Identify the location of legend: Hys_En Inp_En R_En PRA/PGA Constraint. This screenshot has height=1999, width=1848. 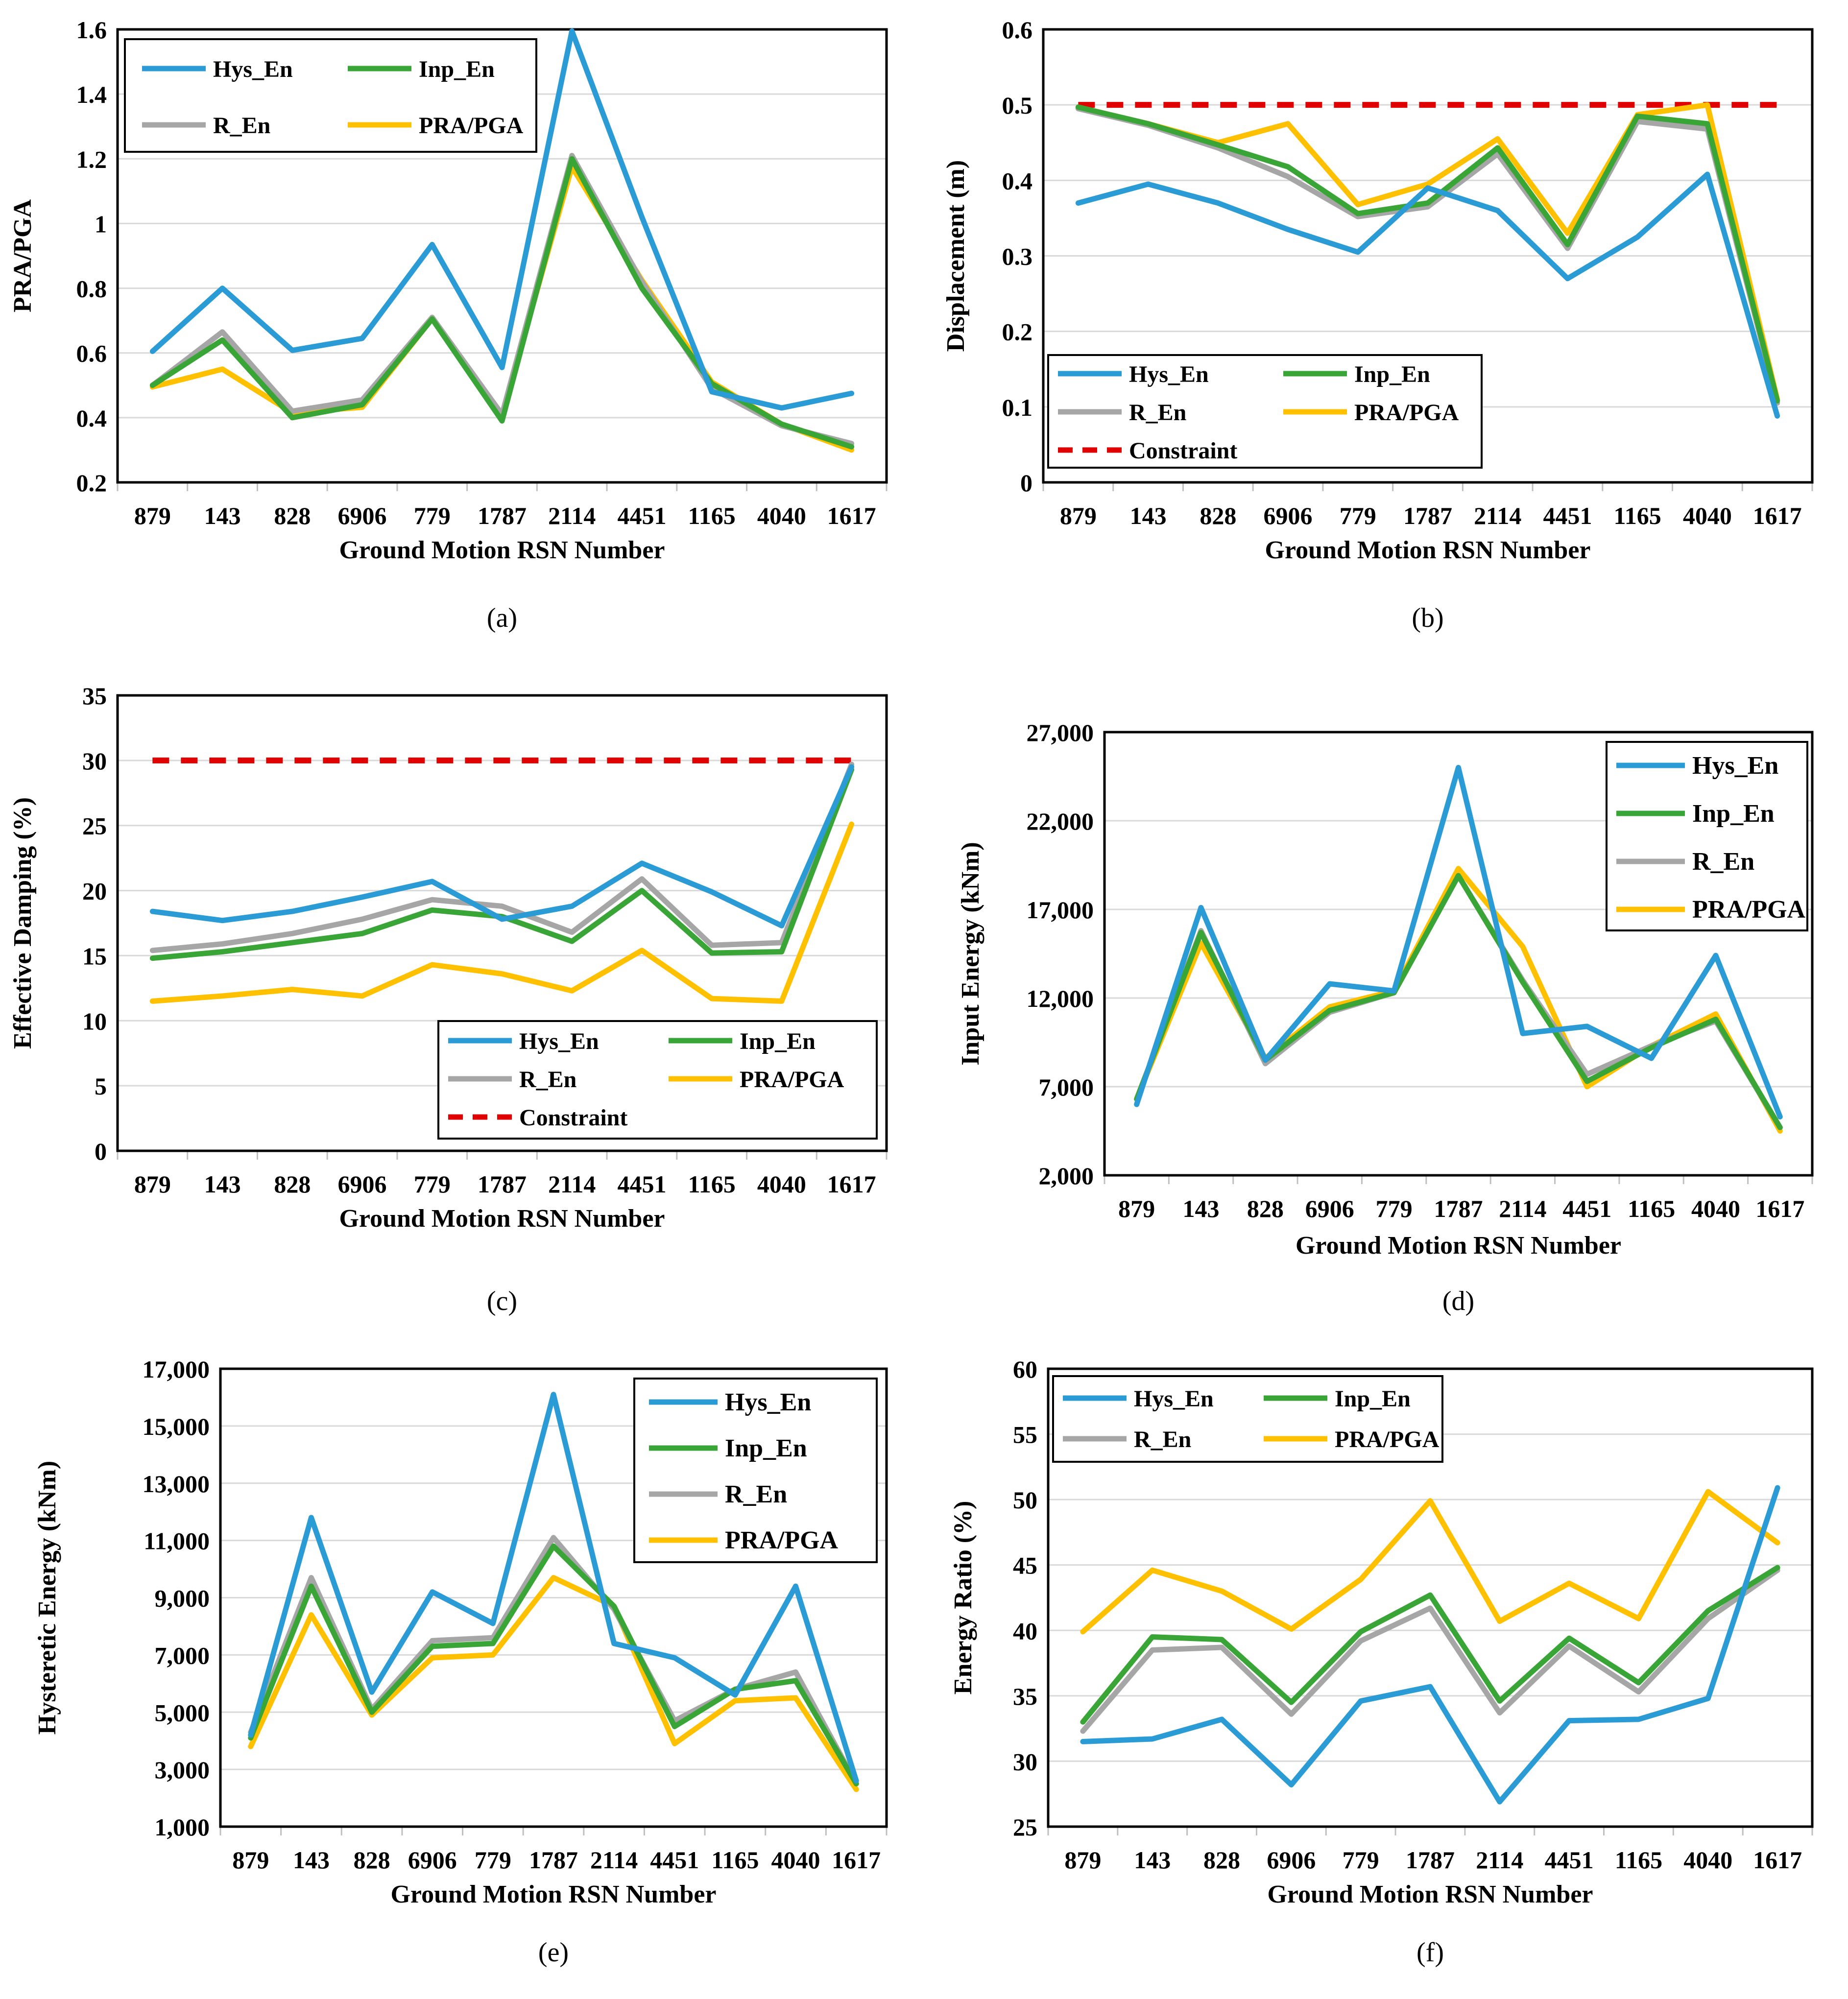
(657, 1080).